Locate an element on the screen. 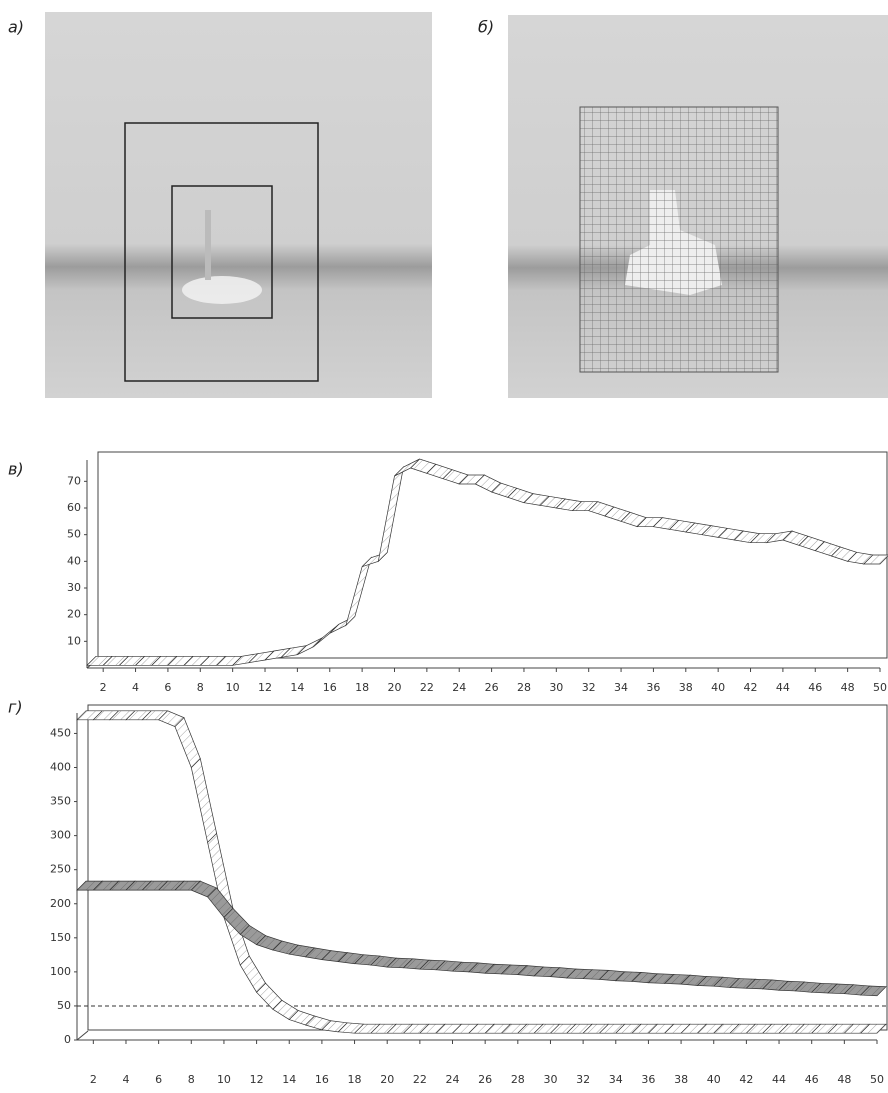  x-tick-label: 40 is located at coordinates (714, 1079).